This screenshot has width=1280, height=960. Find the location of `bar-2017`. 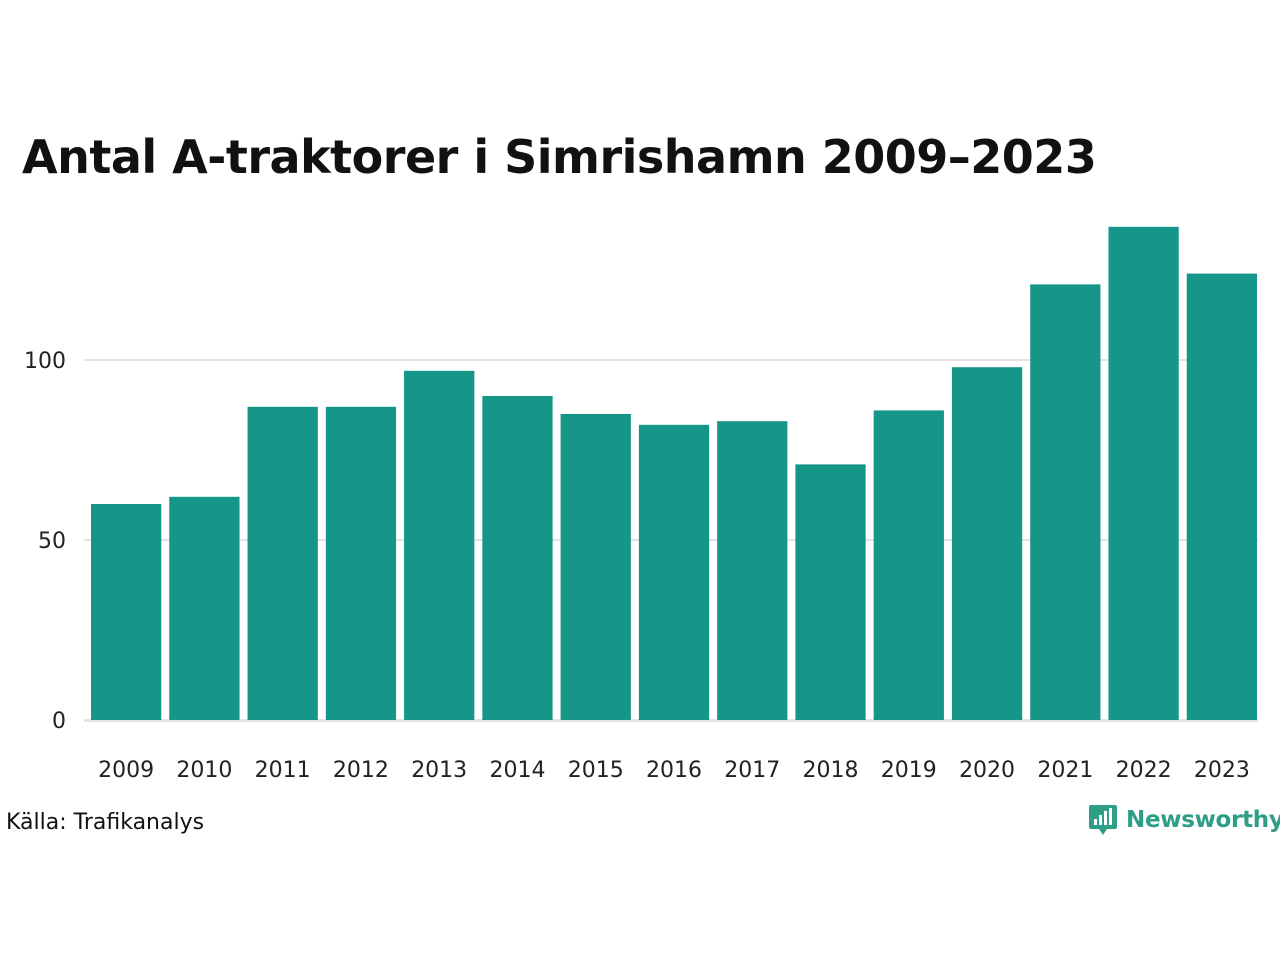

bar-2017 is located at coordinates (752, 570).